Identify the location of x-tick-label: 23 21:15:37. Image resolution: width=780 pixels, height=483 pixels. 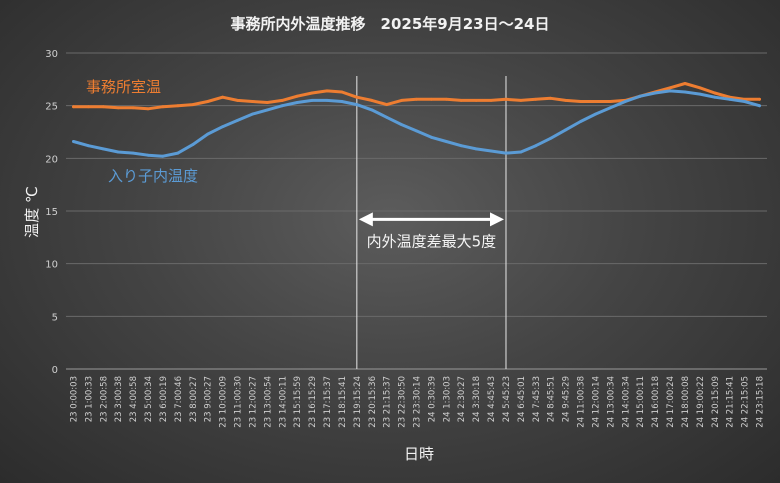
(388, 402).